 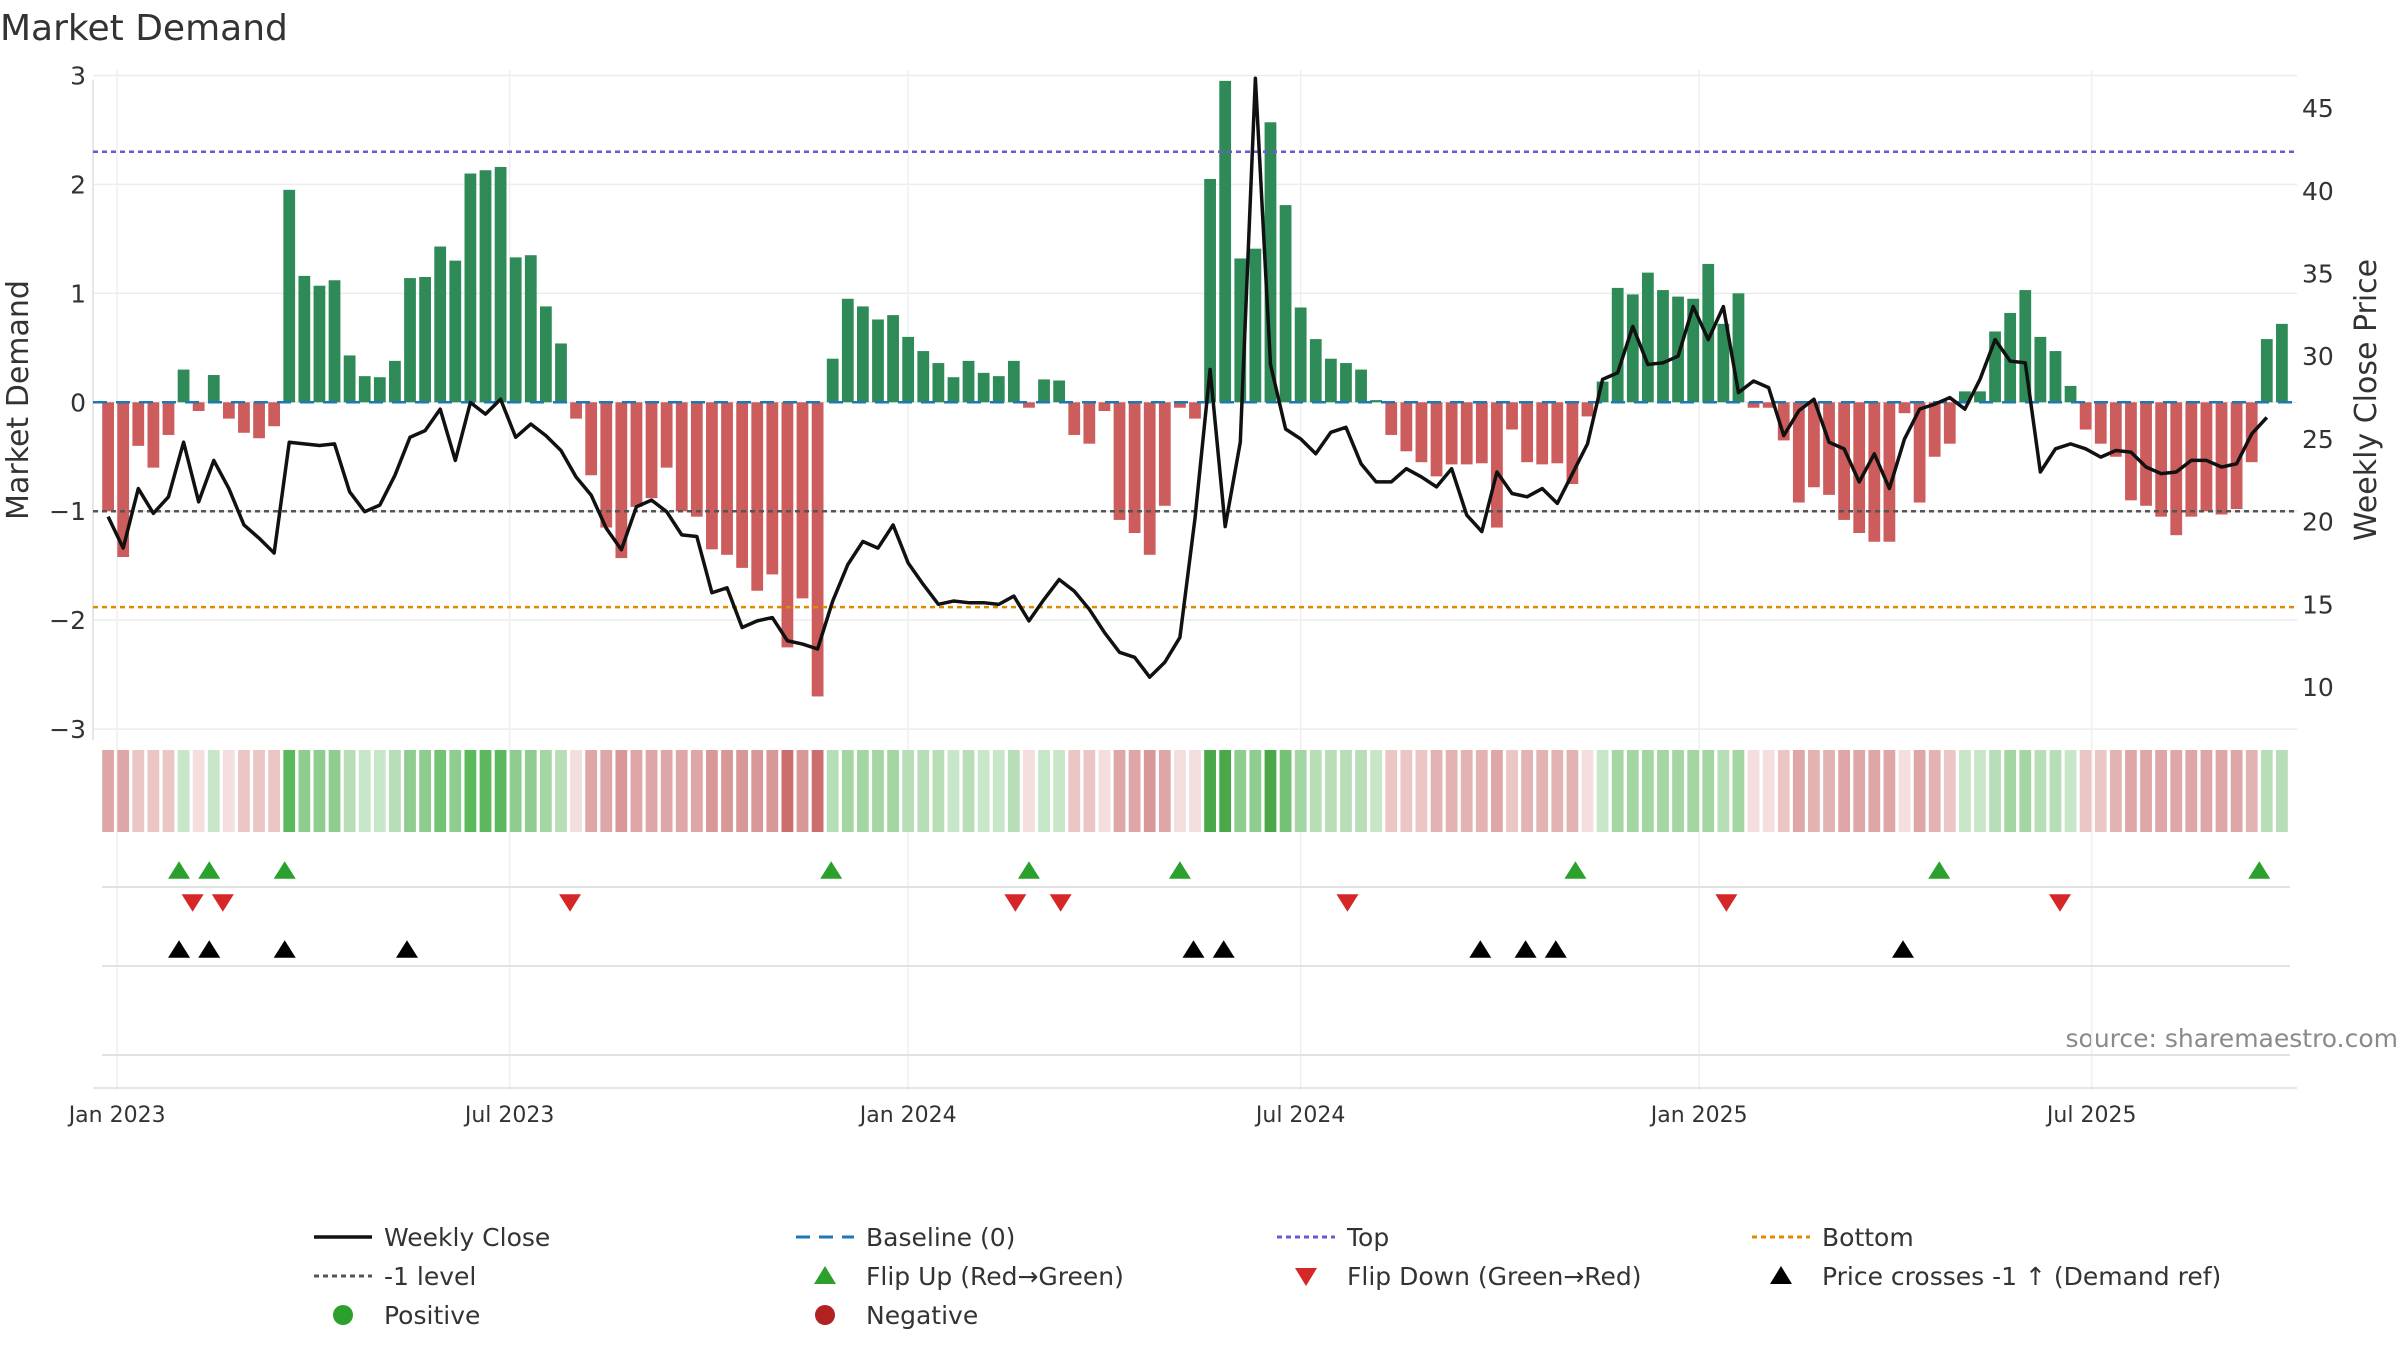 What do you see at coordinates (67, 729) in the screenshot?
I see `left-tick-label: −3` at bounding box center [67, 729].